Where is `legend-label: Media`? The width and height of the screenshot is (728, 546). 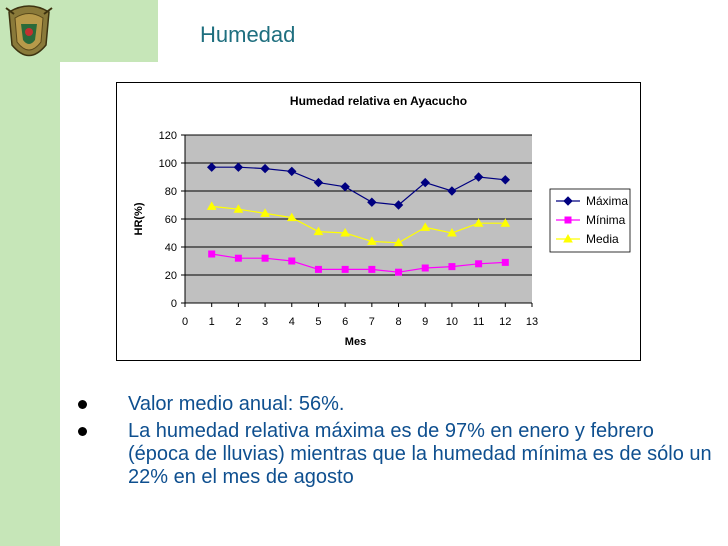
legend-label: Media is located at coordinates (602, 239).